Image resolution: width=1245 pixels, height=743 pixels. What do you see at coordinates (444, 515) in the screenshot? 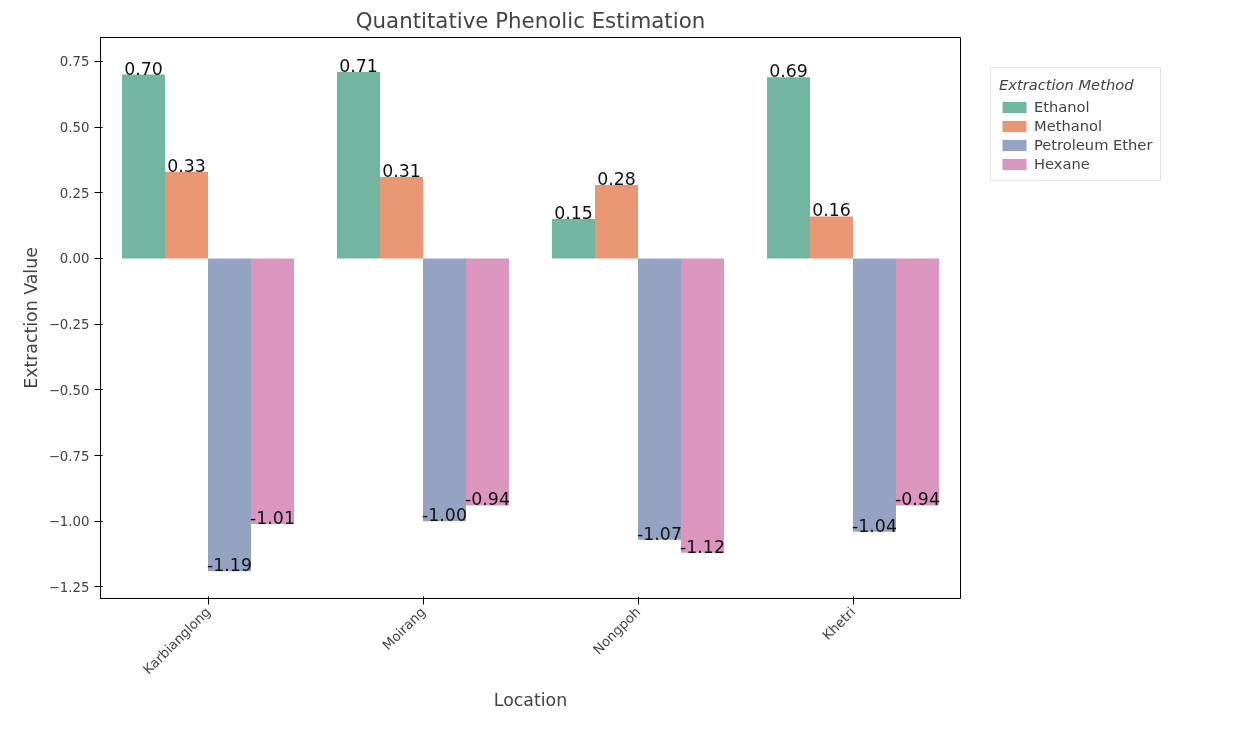
I see `data-label: -1.00` at bounding box center [444, 515].